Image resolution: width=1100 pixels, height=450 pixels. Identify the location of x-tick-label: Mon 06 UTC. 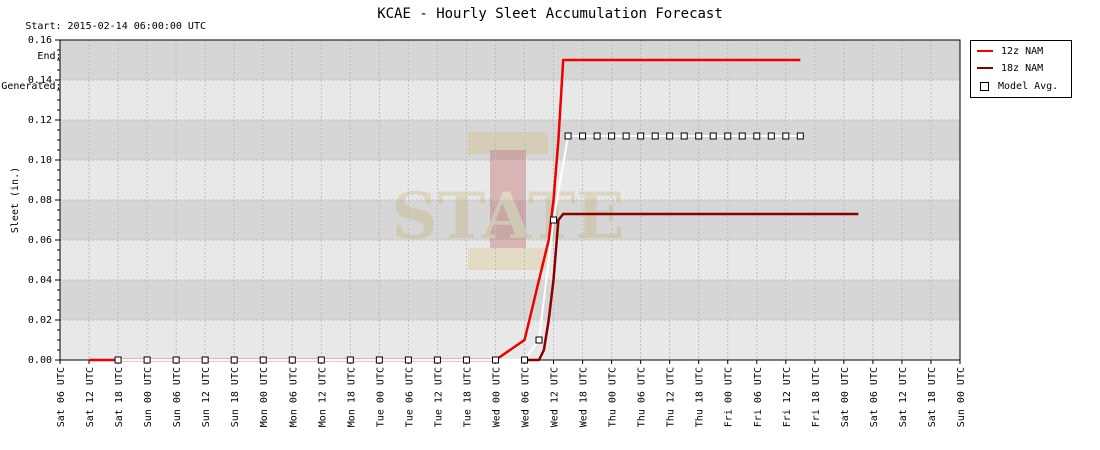
(293, 397).